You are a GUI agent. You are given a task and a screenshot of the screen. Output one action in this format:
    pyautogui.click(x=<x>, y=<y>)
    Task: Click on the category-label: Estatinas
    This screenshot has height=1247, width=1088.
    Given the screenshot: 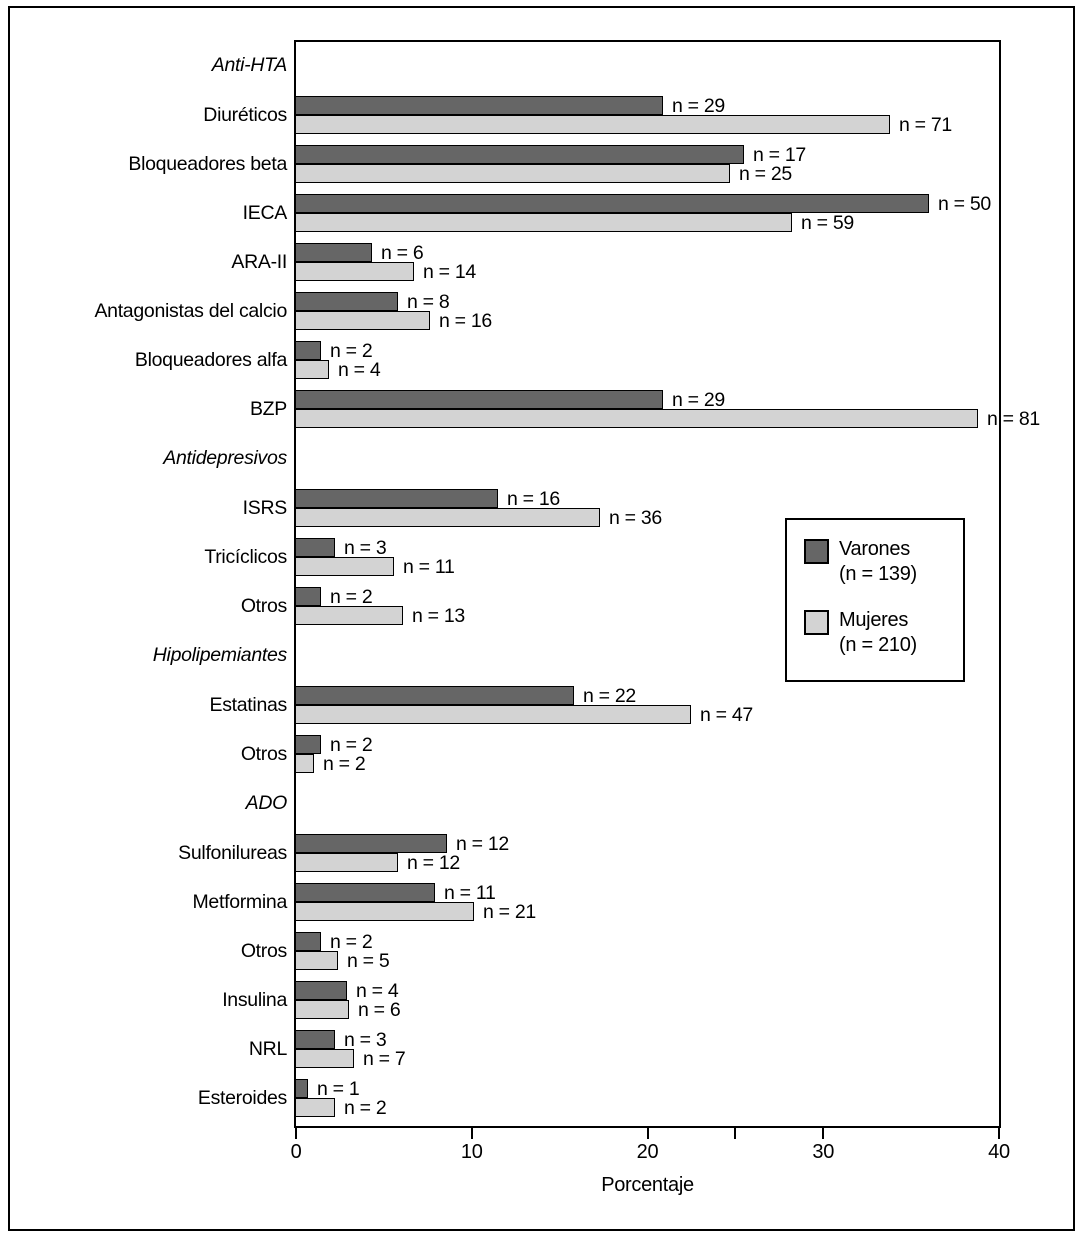 What is the action you would take?
    pyautogui.click(x=248, y=705)
    